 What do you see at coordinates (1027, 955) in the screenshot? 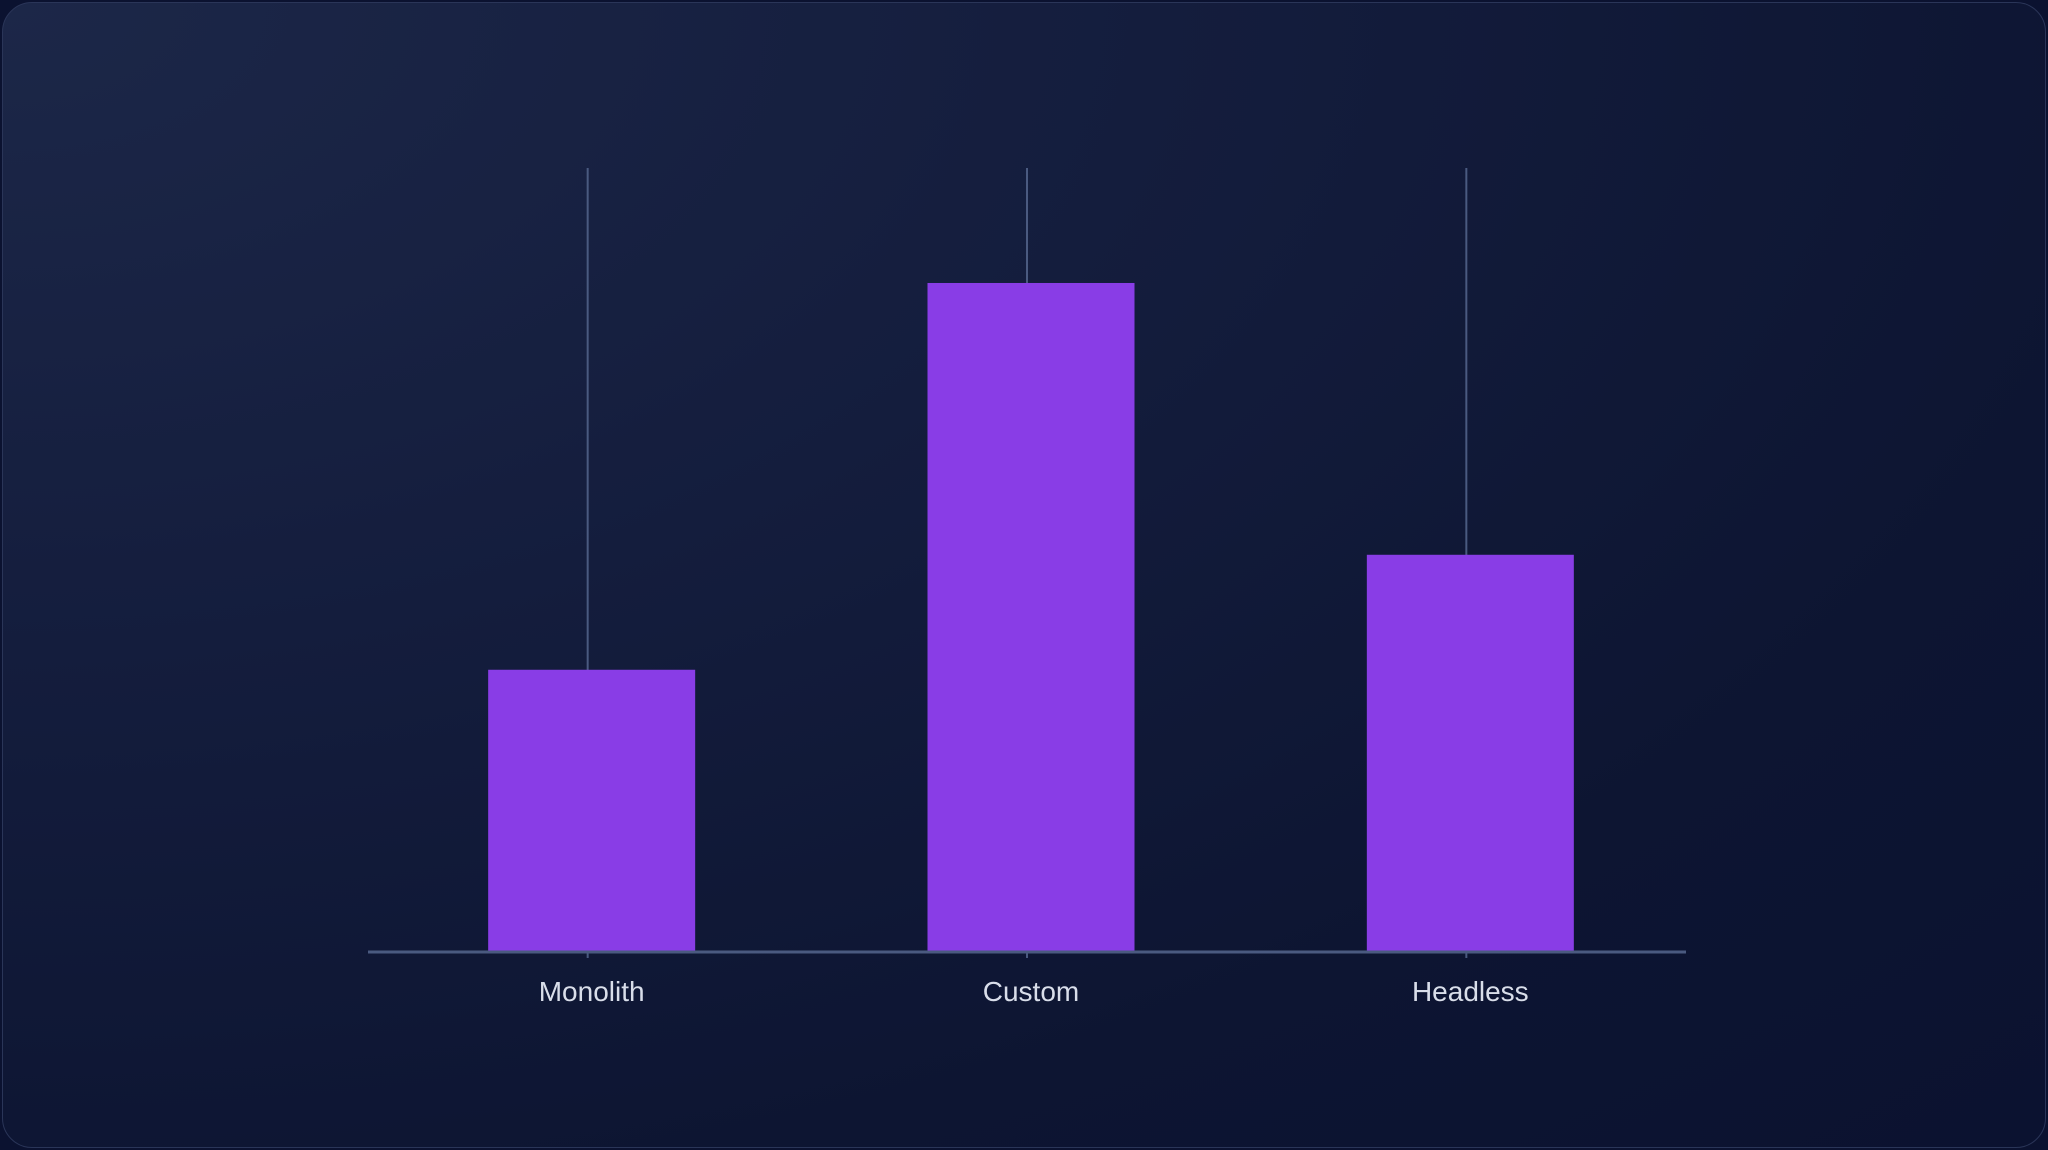
I see `x-axis-ticks` at bounding box center [1027, 955].